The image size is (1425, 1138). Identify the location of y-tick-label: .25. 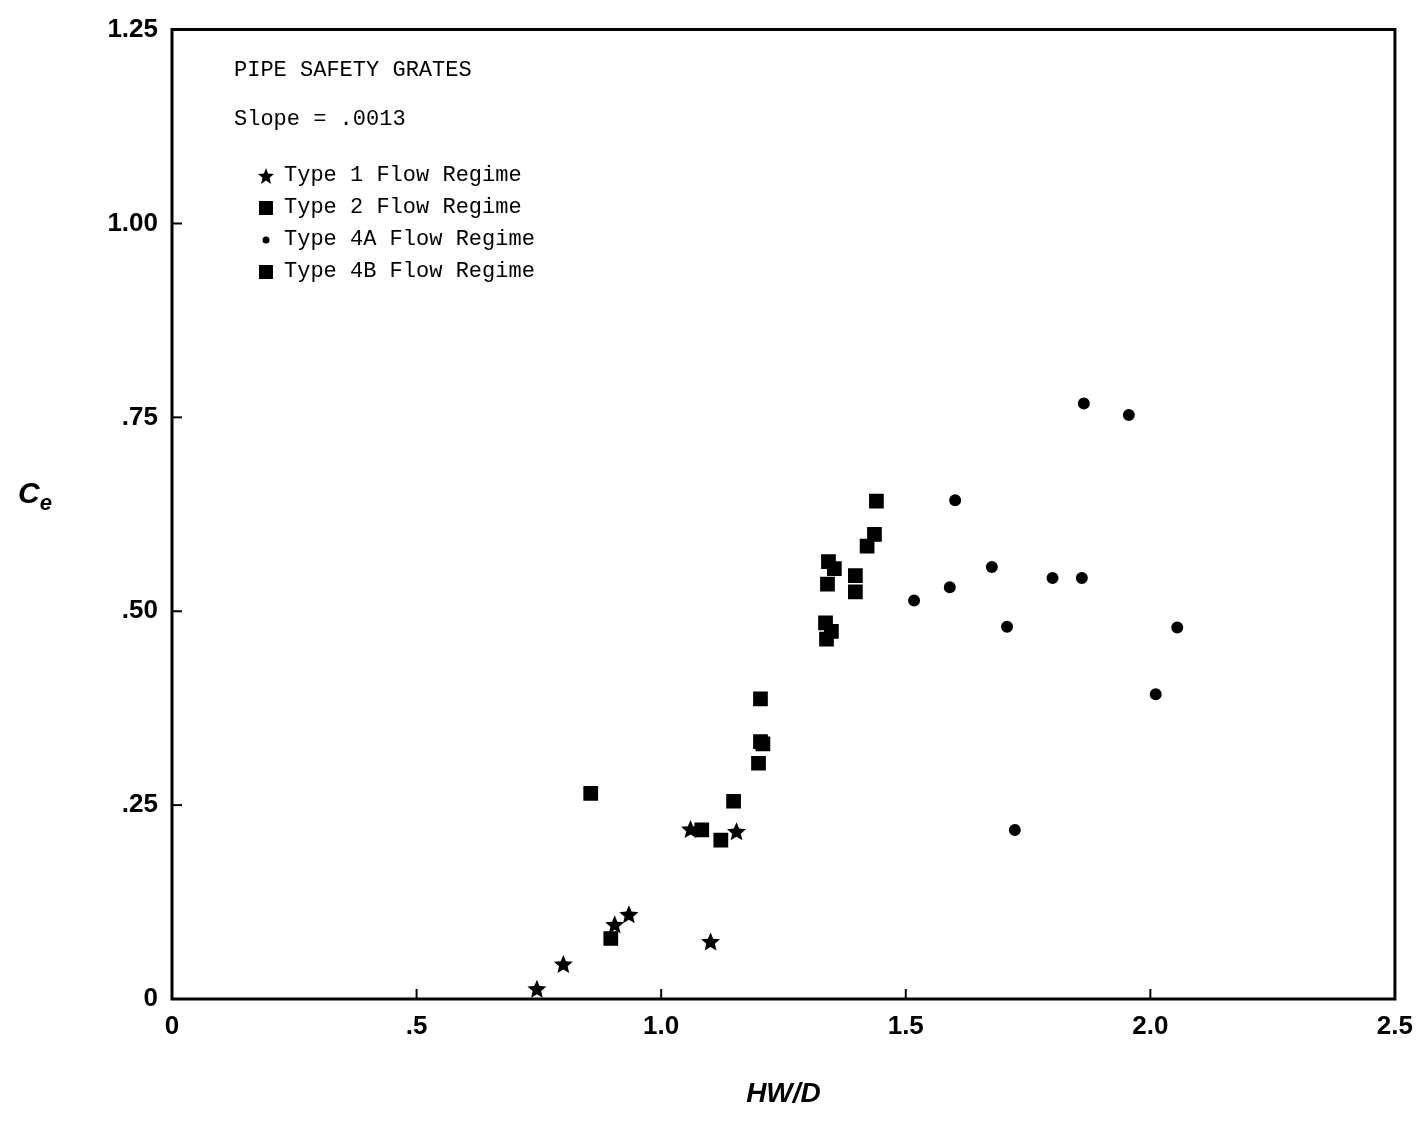
(139, 803).